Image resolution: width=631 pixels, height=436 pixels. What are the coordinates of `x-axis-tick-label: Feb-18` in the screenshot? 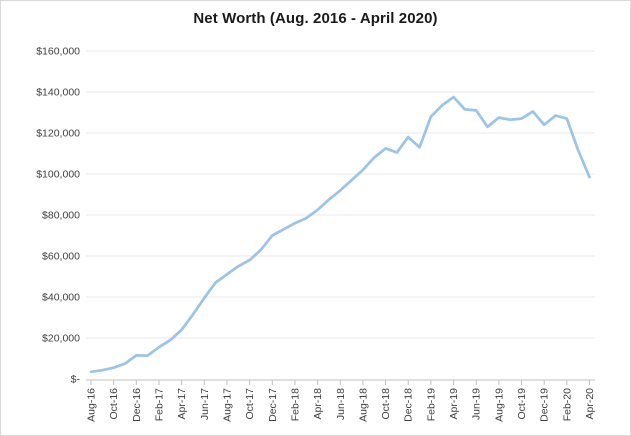 It's located at (295, 404).